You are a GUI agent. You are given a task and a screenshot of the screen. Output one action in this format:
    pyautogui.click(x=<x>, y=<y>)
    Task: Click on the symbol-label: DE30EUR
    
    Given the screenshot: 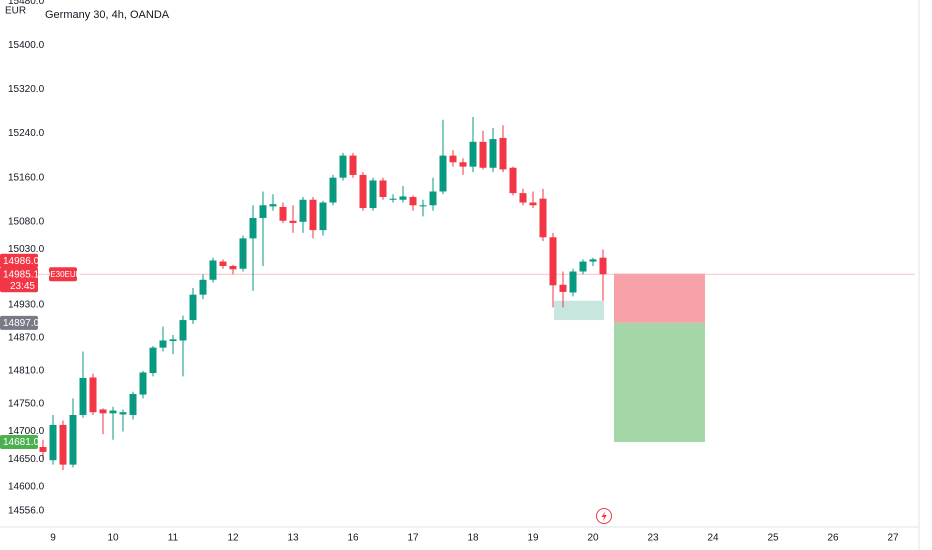 What is the action you would take?
    pyautogui.click(x=63, y=274)
    